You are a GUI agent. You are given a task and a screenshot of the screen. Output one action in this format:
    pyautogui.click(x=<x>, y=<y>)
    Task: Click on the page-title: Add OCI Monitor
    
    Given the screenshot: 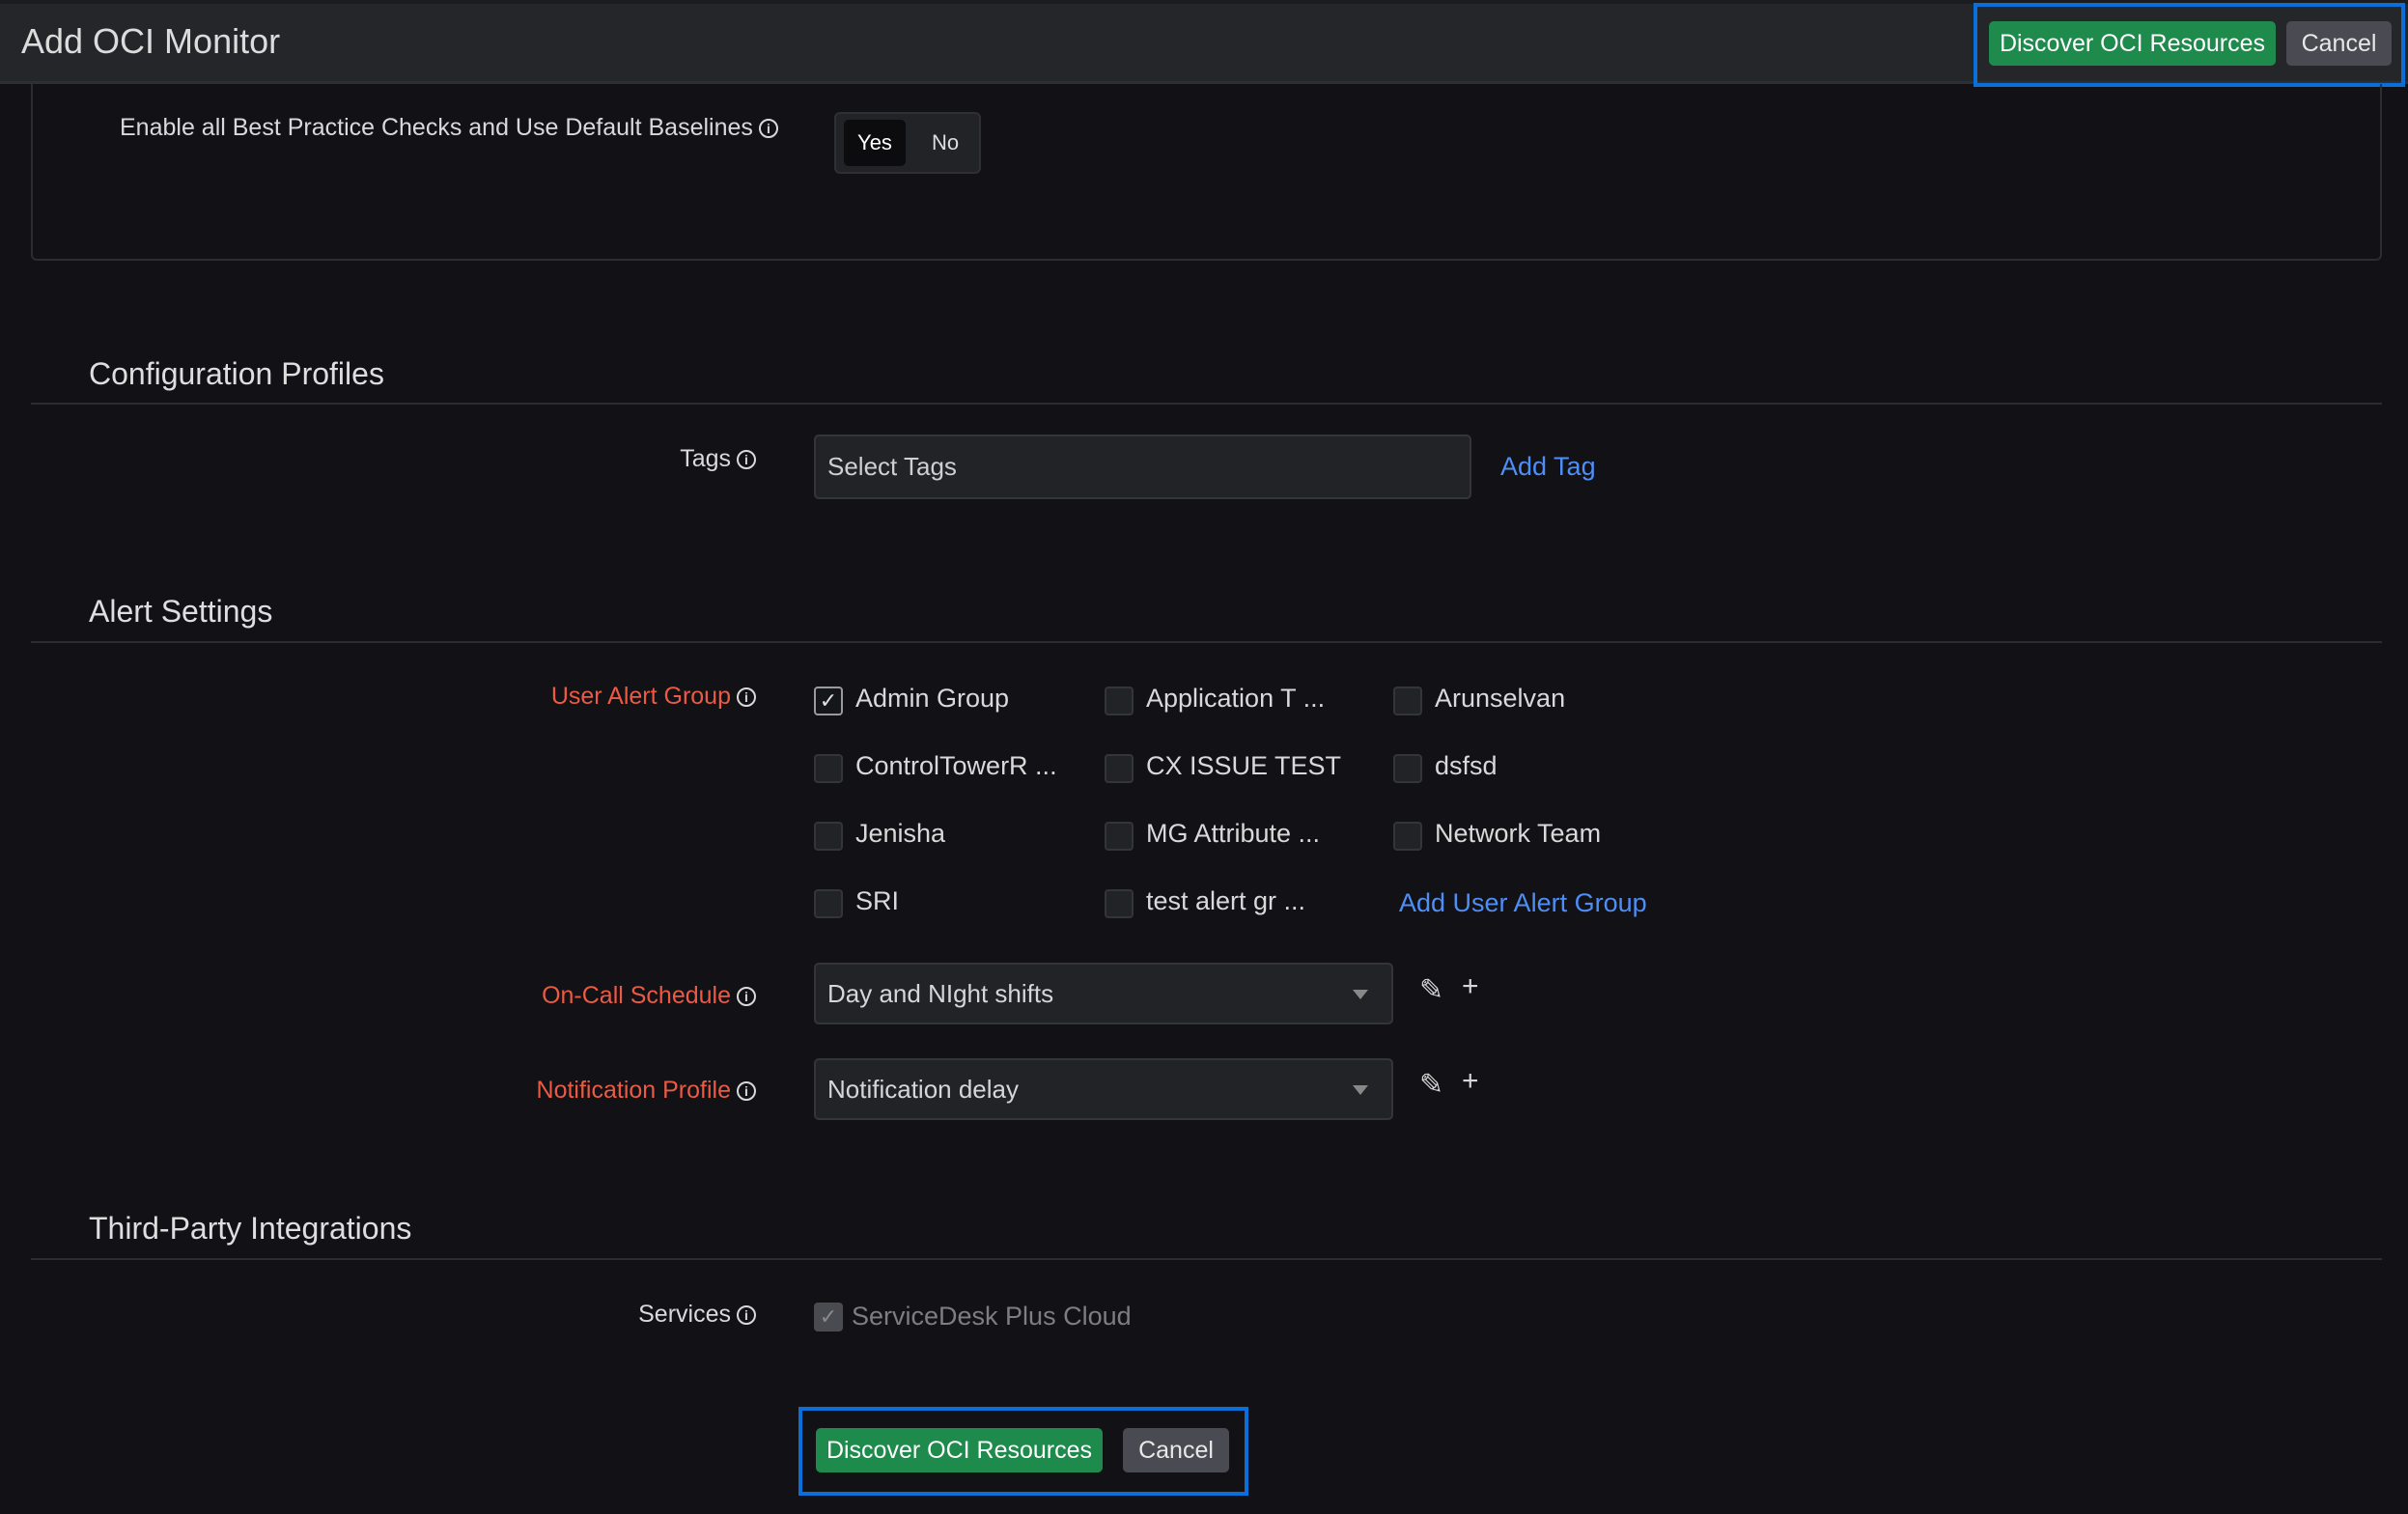 What is the action you would take?
    pyautogui.click(x=151, y=41)
    